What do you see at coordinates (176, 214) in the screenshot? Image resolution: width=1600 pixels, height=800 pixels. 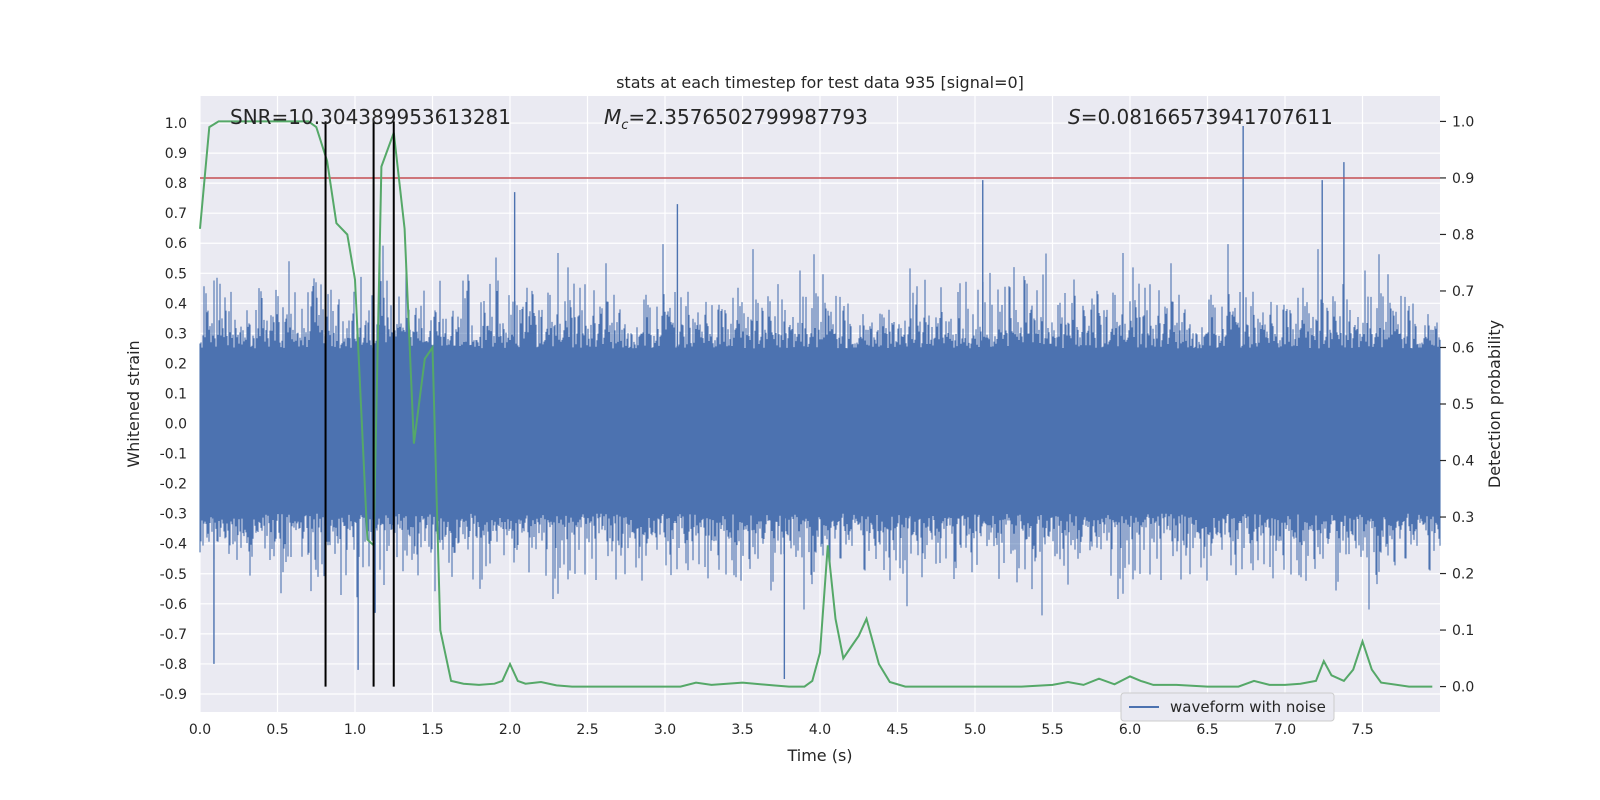 I see `y-tick-label-left: 0.7` at bounding box center [176, 214].